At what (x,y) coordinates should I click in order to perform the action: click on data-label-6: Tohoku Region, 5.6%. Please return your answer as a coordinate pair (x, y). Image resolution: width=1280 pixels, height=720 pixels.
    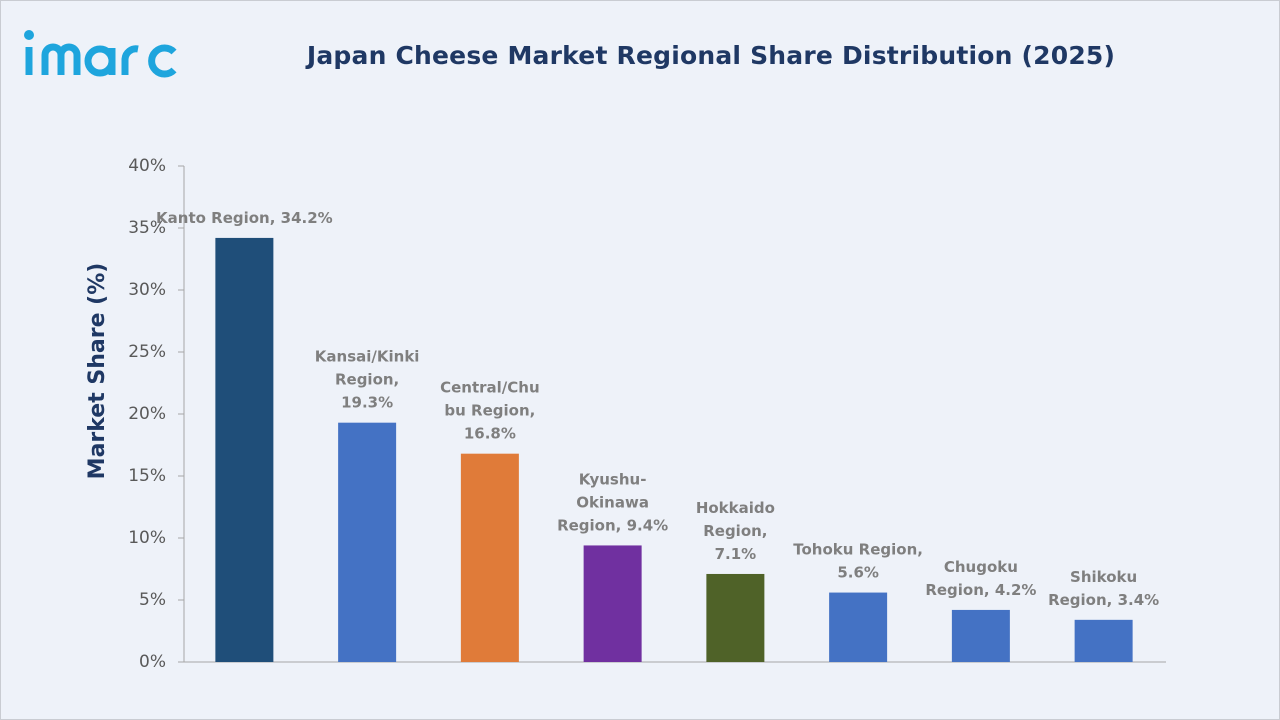
    Looking at the image, I should click on (858, 561).